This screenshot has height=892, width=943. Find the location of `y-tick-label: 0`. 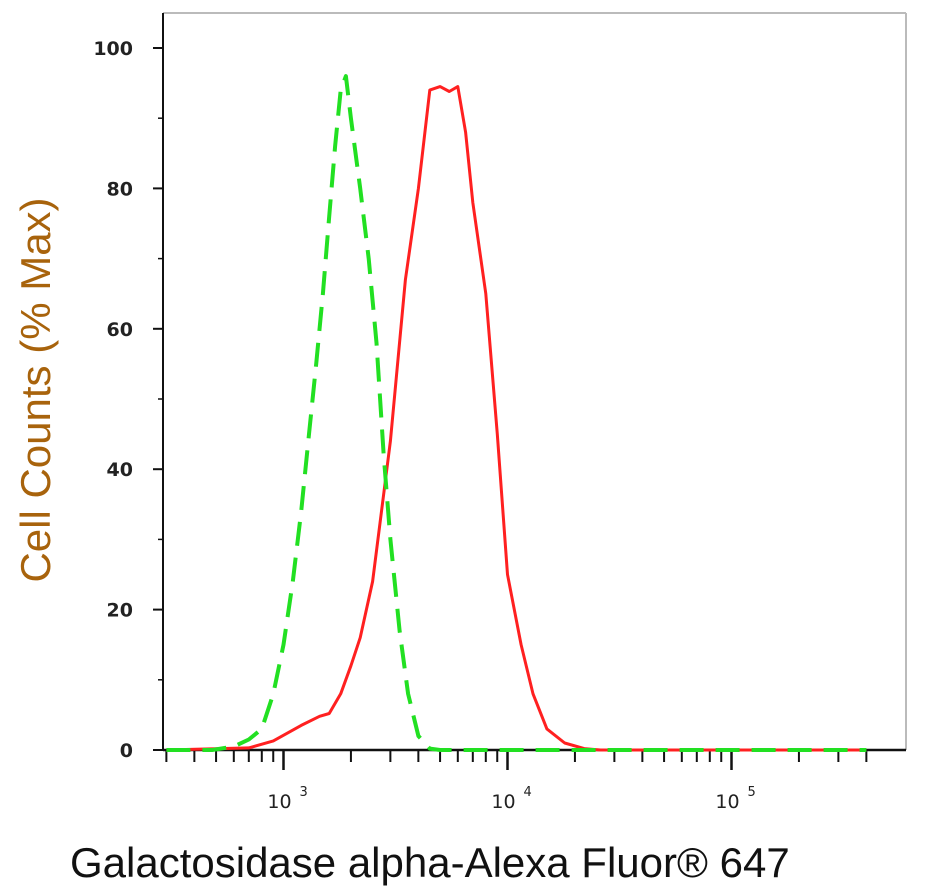

y-tick-label: 0 is located at coordinates (126, 751).